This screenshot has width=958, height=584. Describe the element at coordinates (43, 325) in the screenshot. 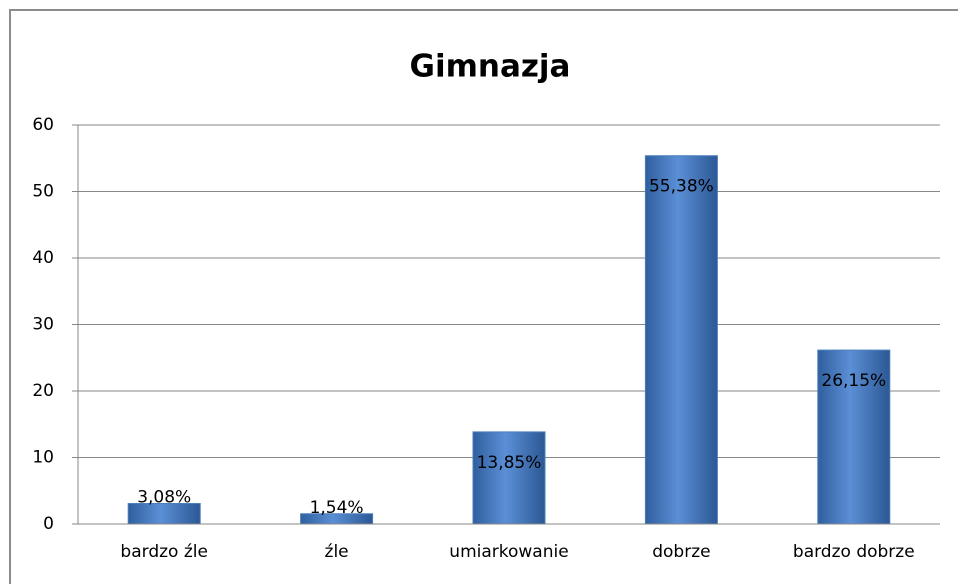

I see `y-tick-label: 30` at that location.